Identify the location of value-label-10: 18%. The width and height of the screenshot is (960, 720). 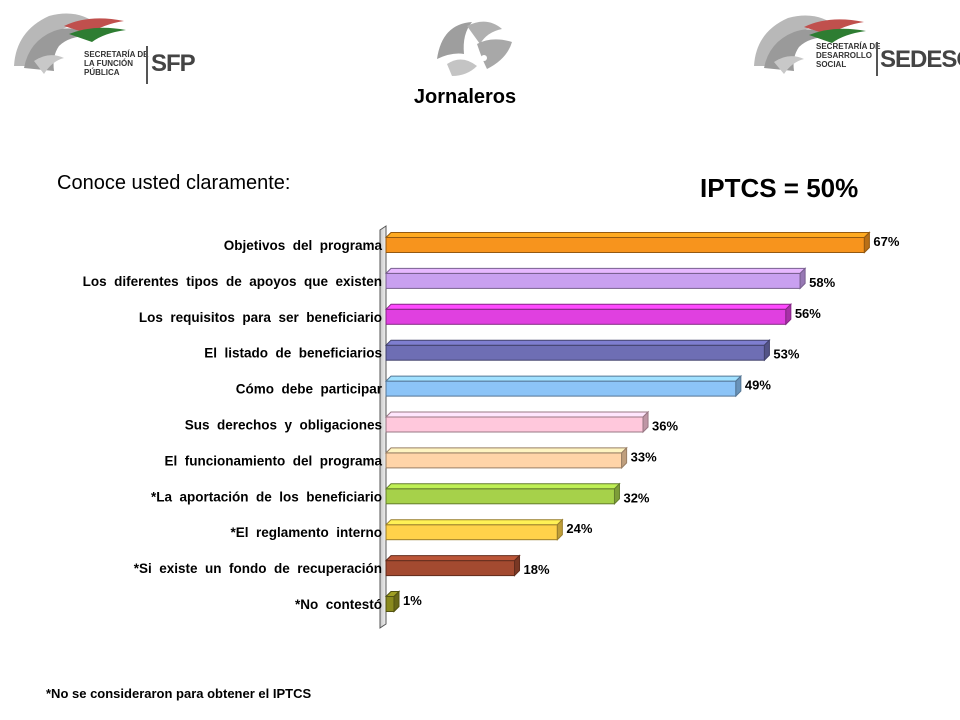
(537, 569).